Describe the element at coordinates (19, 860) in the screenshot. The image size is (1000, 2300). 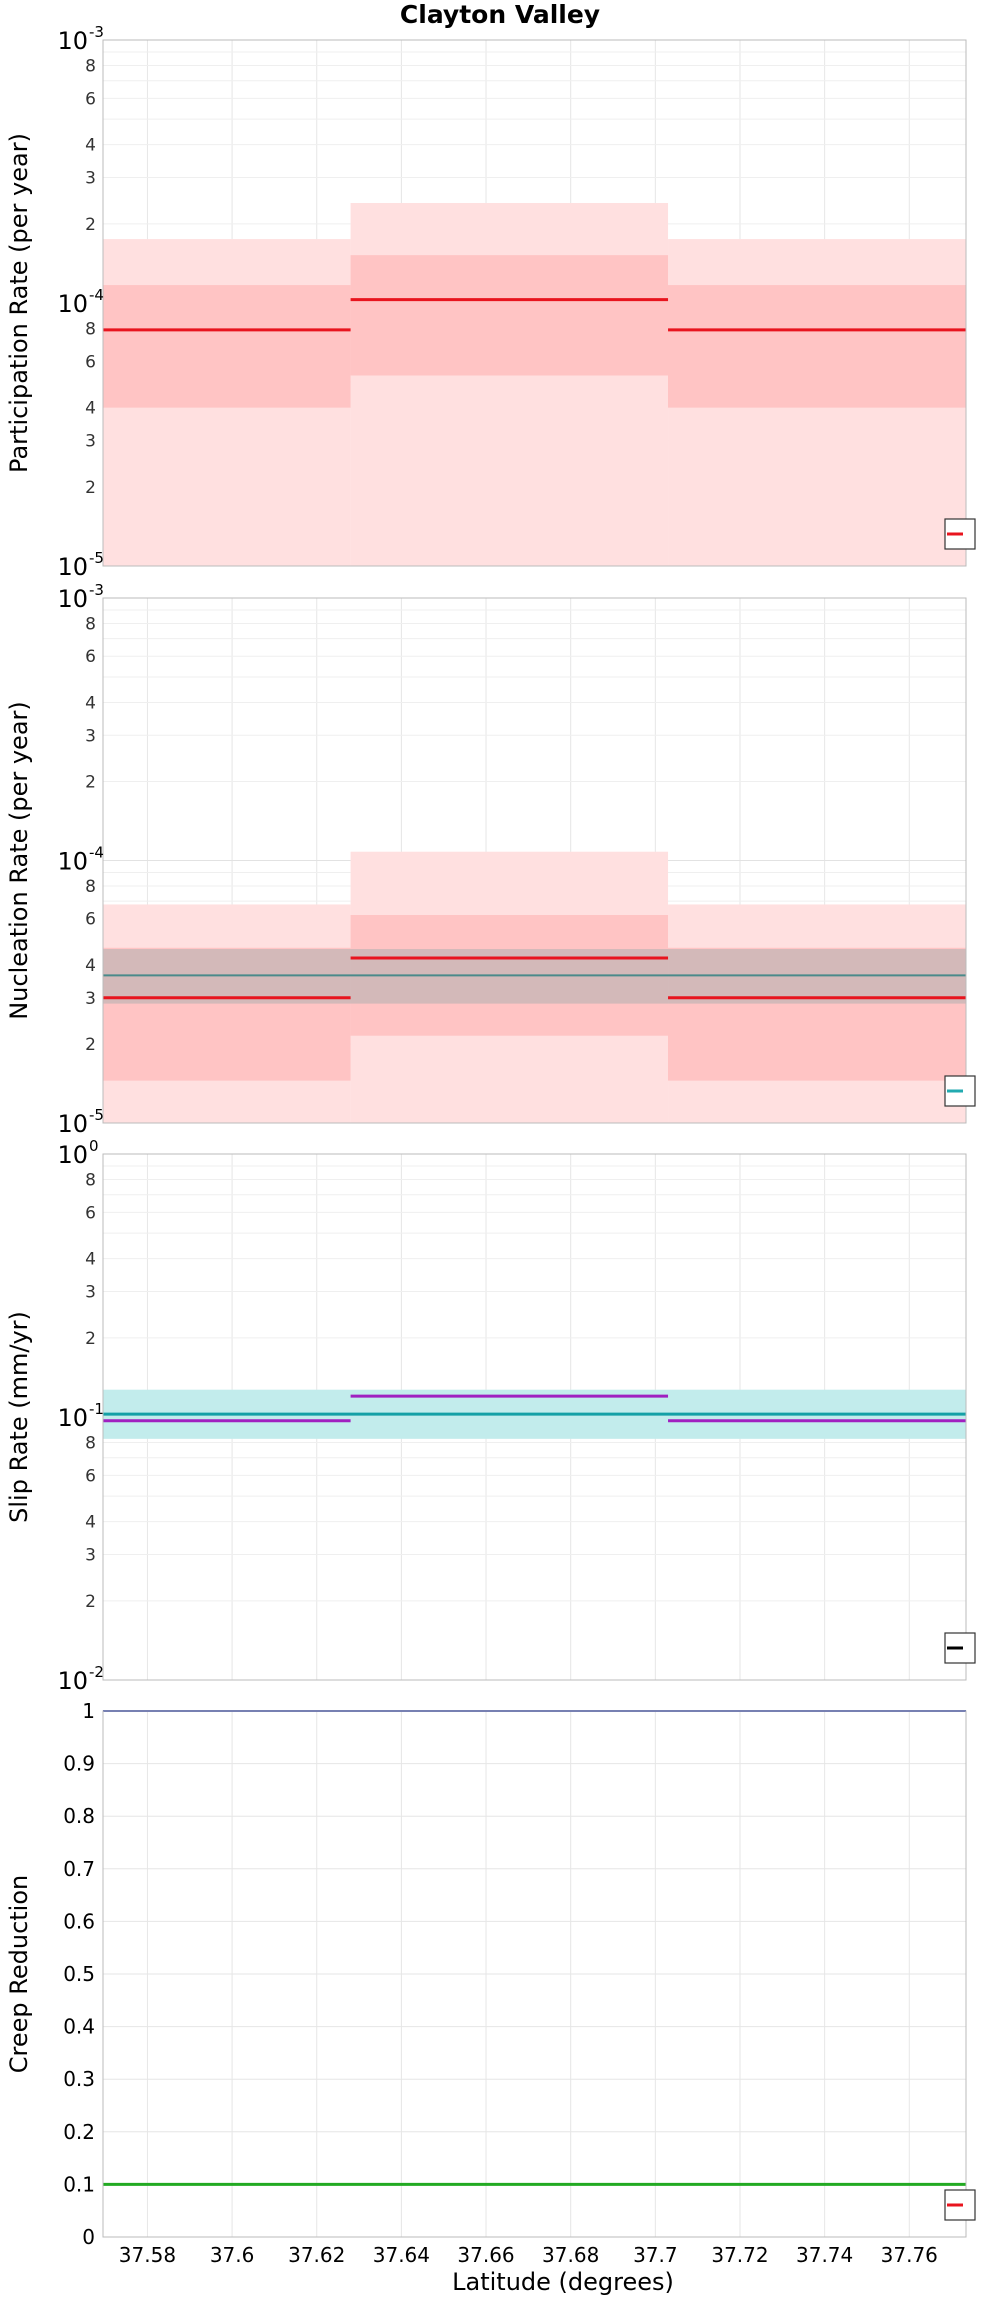
I see `y-axis-label: Nucleation Rate (per year)` at that location.